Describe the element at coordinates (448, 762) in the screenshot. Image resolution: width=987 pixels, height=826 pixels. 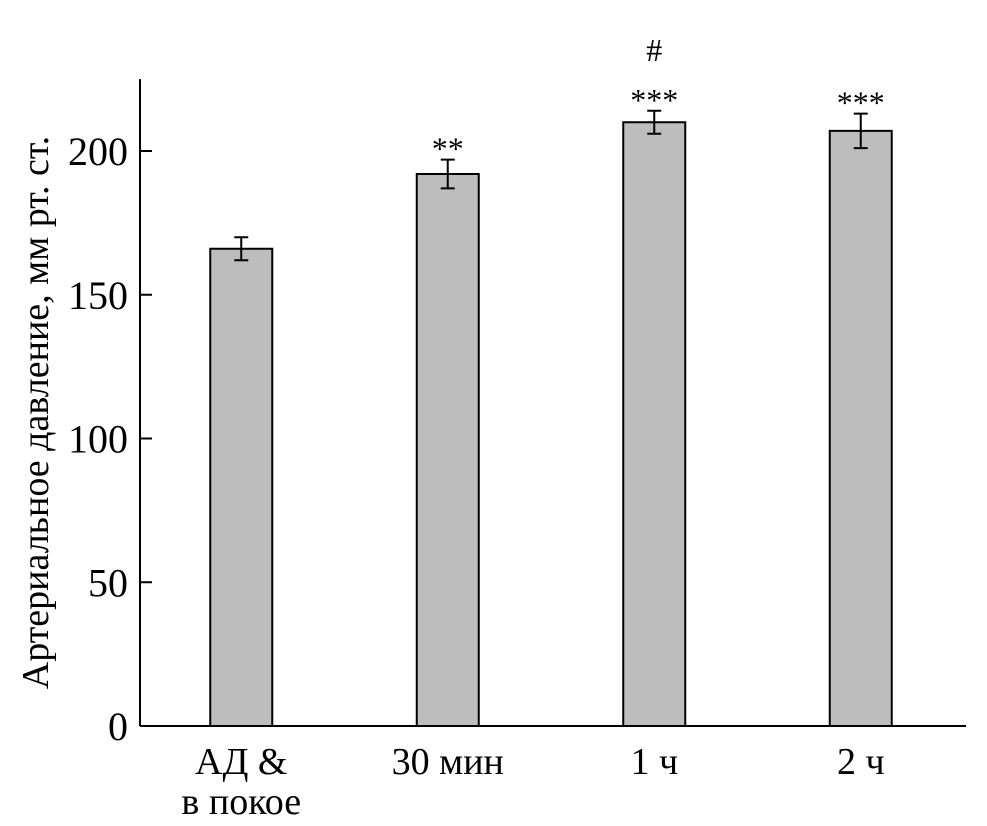
I see `x-tick-label: 30 мин` at that location.